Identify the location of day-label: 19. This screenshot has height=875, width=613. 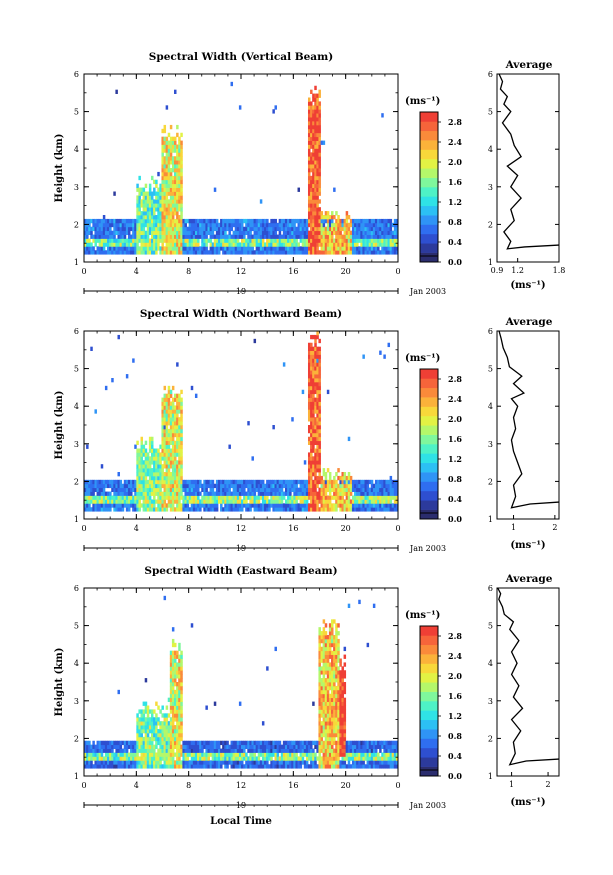
(241, 548).